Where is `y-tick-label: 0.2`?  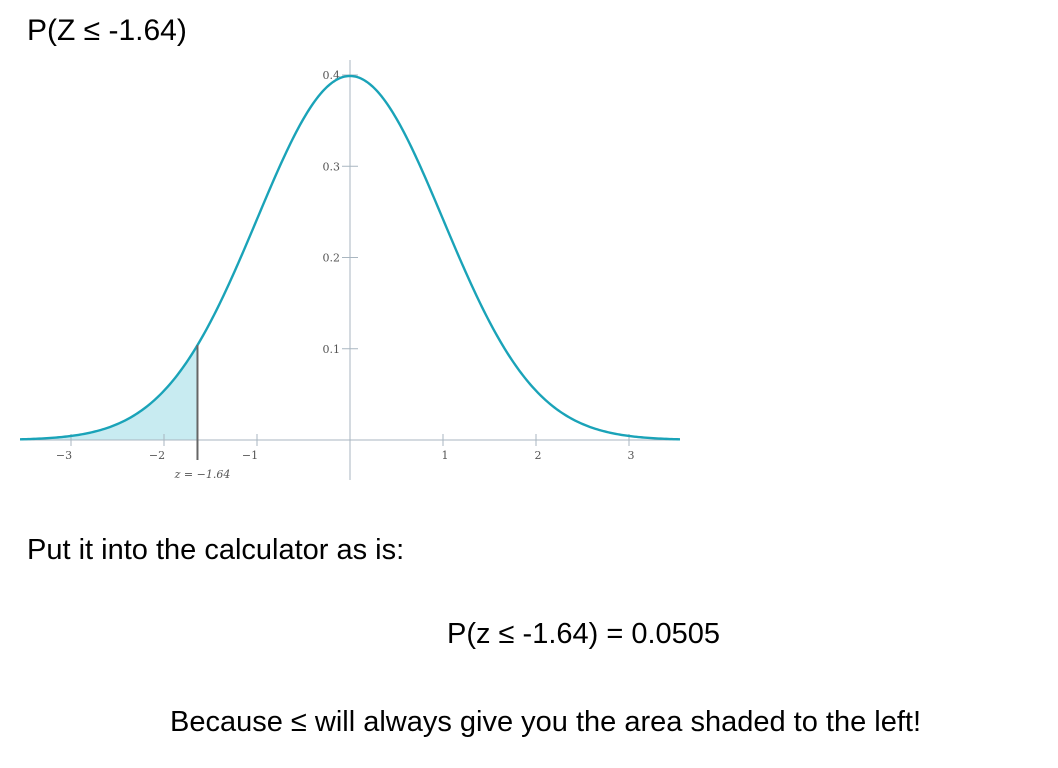 y-tick-label: 0.2 is located at coordinates (332, 258).